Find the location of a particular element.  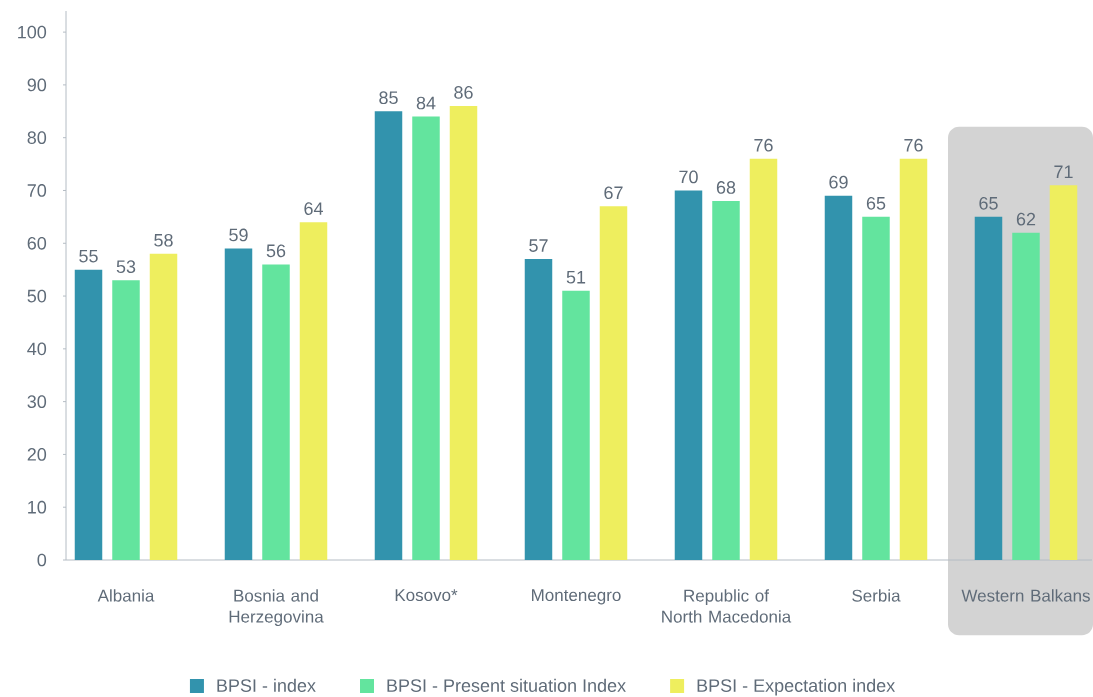

data-label: 62 is located at coordinates (1026, 219).